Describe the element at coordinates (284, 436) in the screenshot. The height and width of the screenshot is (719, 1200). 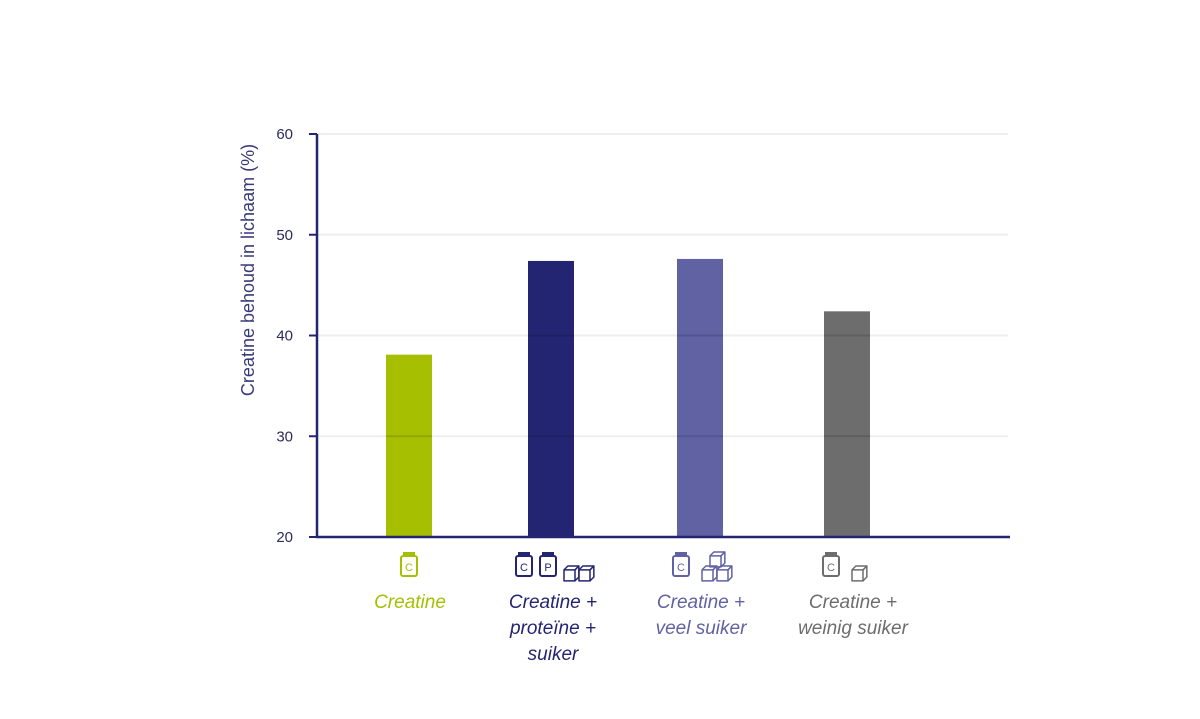
I see `y-tick-label: 30` at that location.